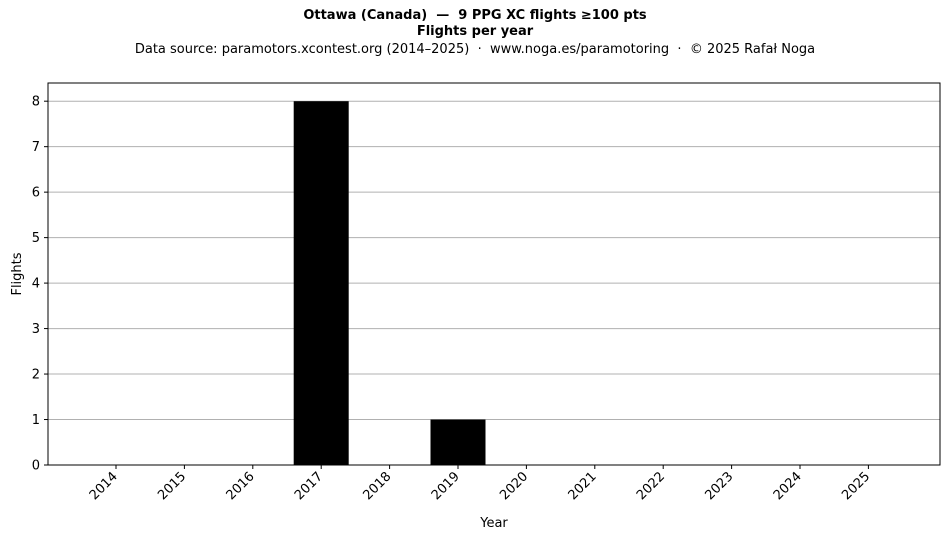 The width and height of the screenshot is (950, 539). Describe the element at coordinates (104, 486) in the screenshot. I see `x-tick-label: 2014` at that location.